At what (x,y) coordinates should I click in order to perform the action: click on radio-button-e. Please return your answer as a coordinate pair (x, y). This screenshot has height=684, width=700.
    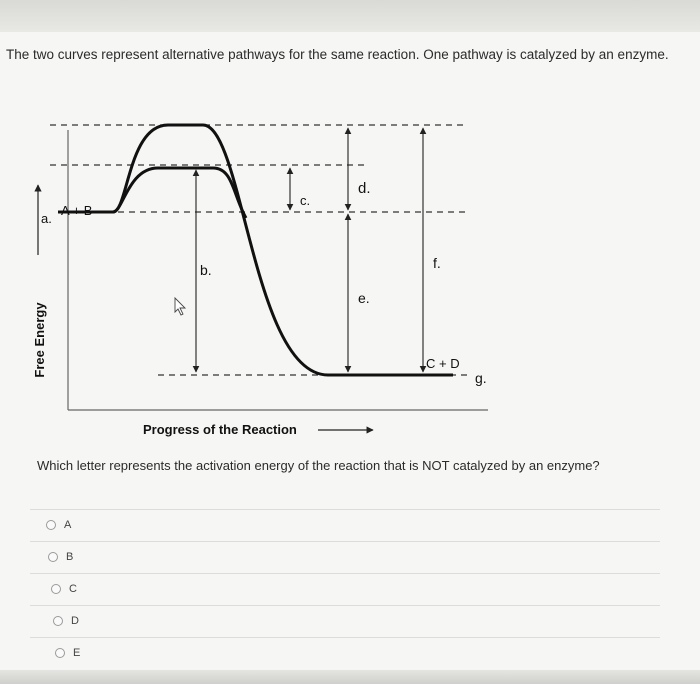
    Looking at the image, I should click on (60, 653).